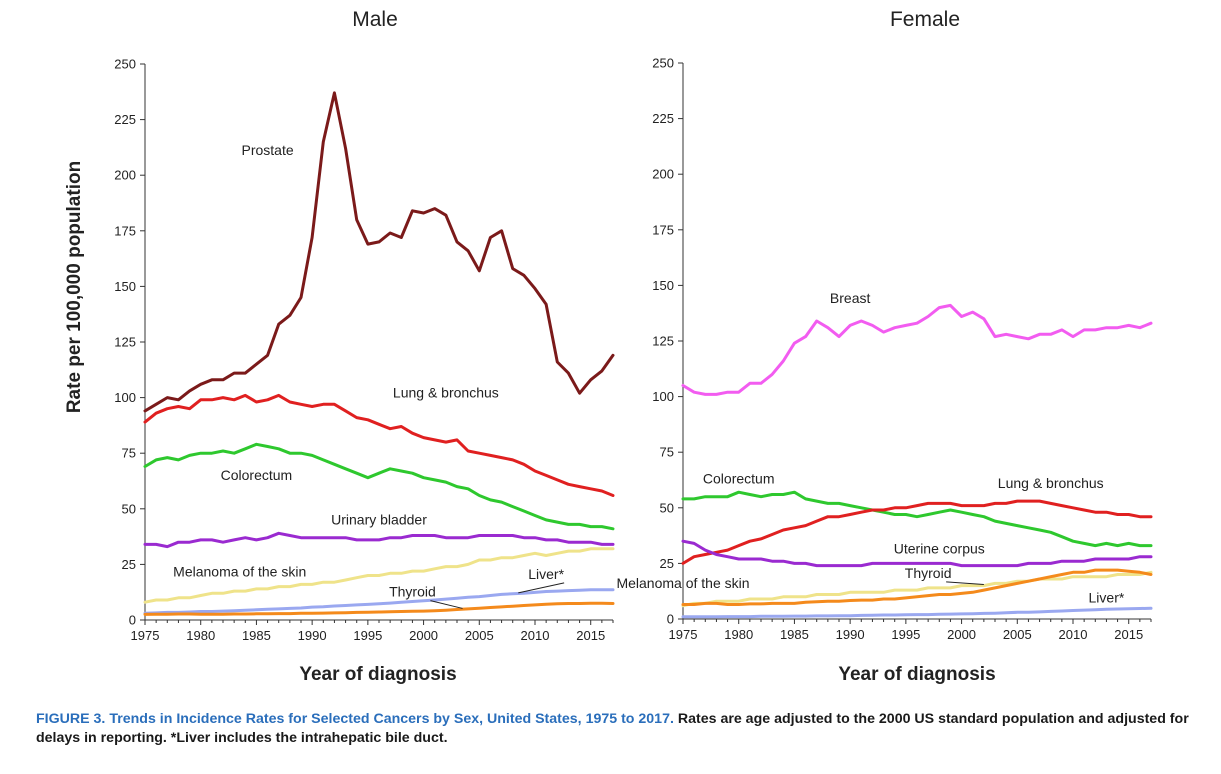 The height and width of the screenshot is (774, 1221). Describe the element at coordinates (917, 349) in the screenshot. I see `female-series-breast` at that location.